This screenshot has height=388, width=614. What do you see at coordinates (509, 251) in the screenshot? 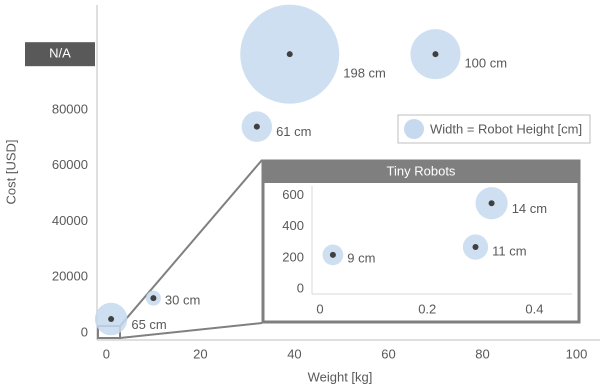
I see `data-label: 11 cm` at bounding box center [509, 251].